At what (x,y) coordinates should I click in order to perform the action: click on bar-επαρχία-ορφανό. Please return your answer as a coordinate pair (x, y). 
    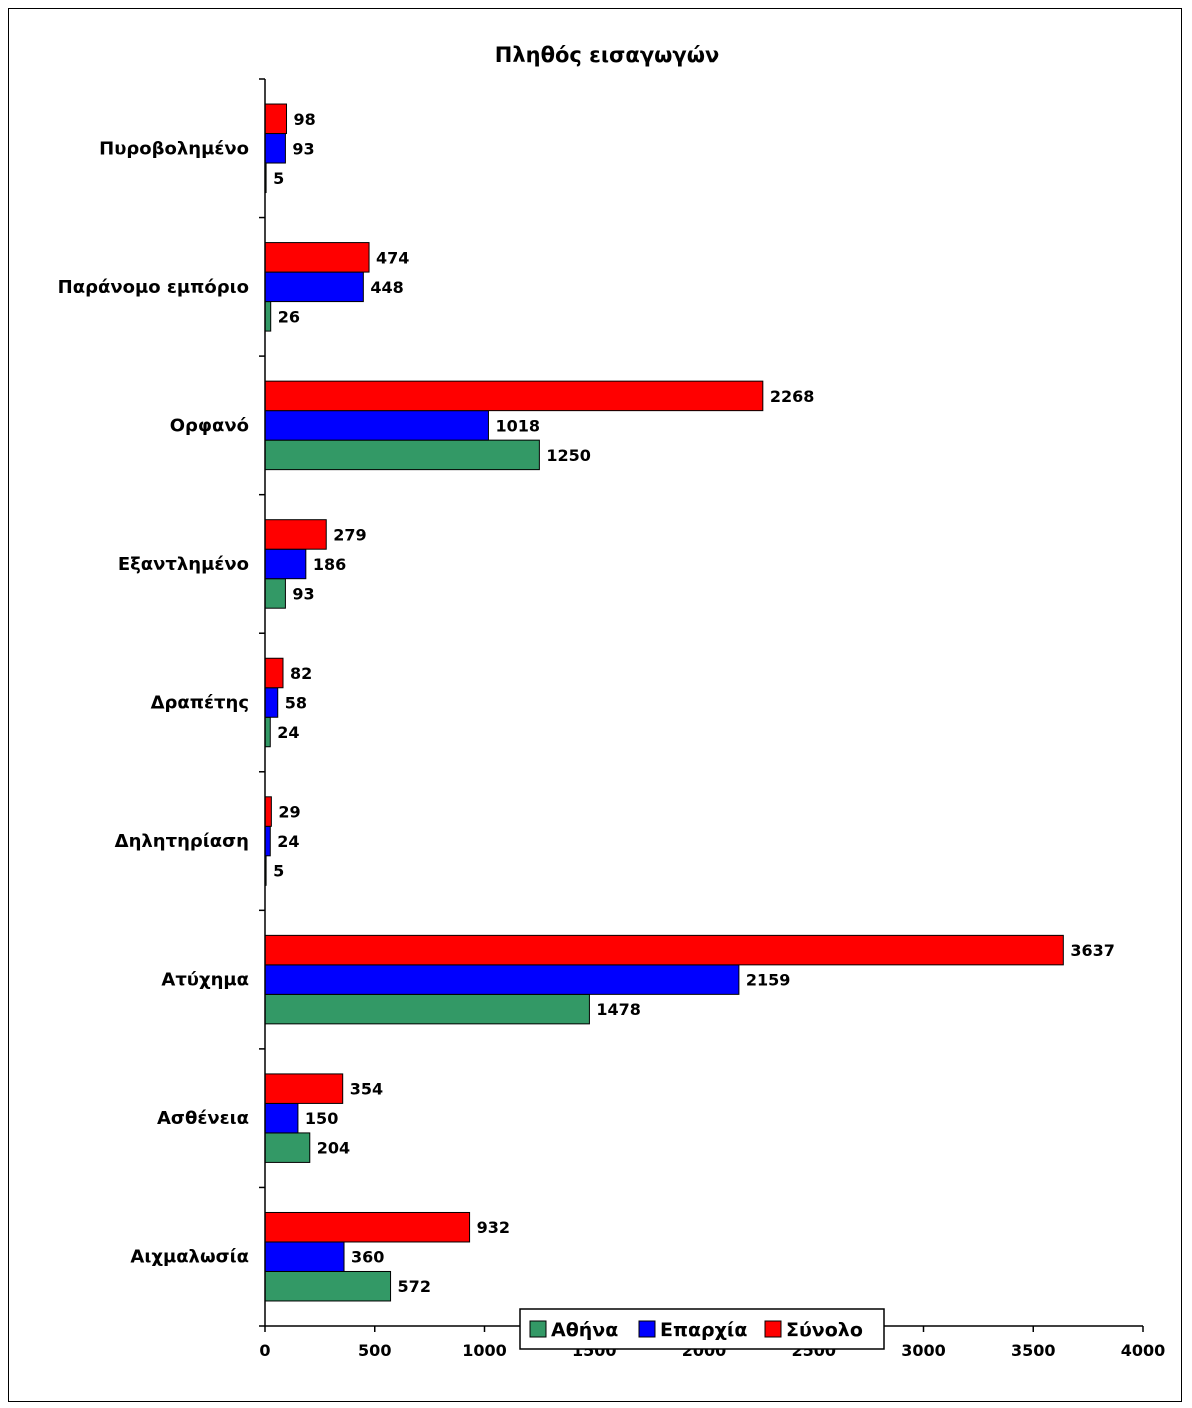
    Looking at the image, I should click on (376, 425).